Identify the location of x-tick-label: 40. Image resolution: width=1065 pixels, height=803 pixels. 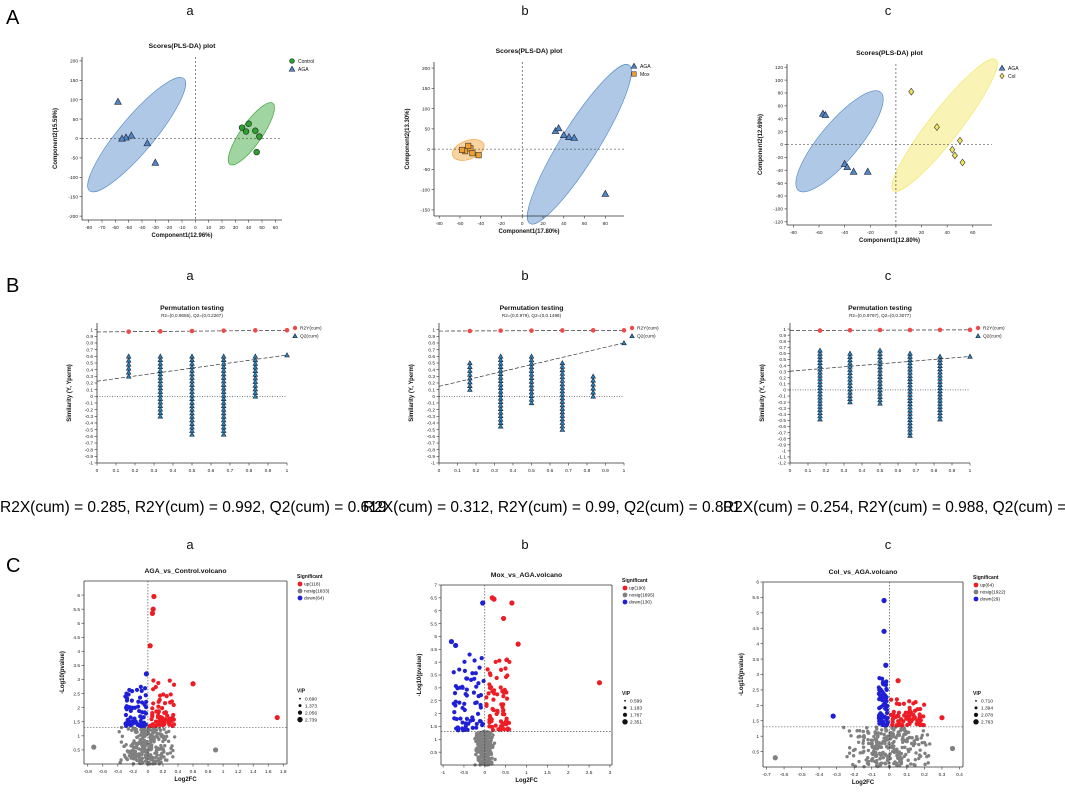
(249, 228).